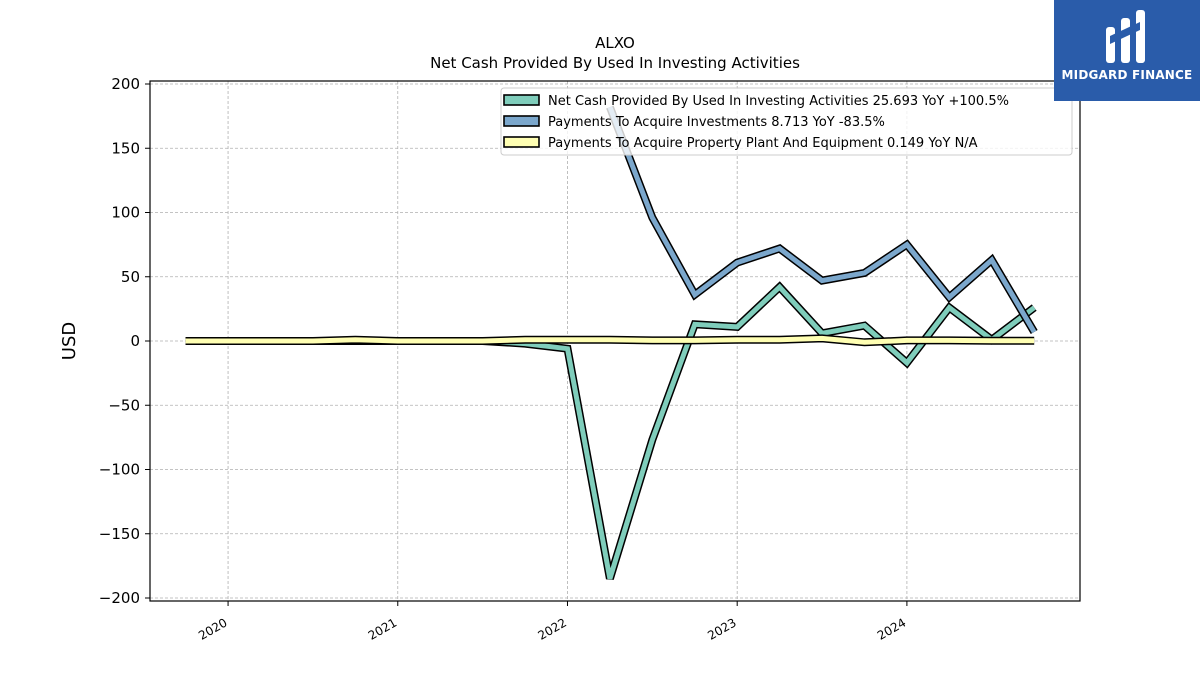 The image size is (1200, 675). Describe the element at coordinates (124, 341) in the screenshot. I see `y-axis: −200 −150 −100 −50 0 50 100 150 200` at that location.